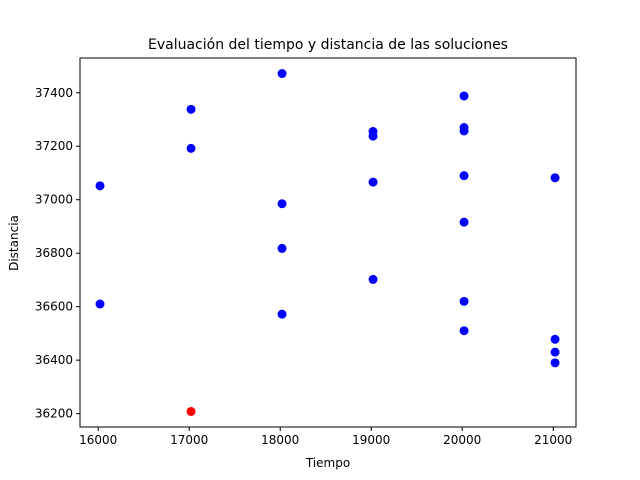 This screenshot has height=480, width=640. What do you see at coordinates (54, 414) in the screenshot?
I see `y-tick-label: 36200` at bounding box center [54, 414].